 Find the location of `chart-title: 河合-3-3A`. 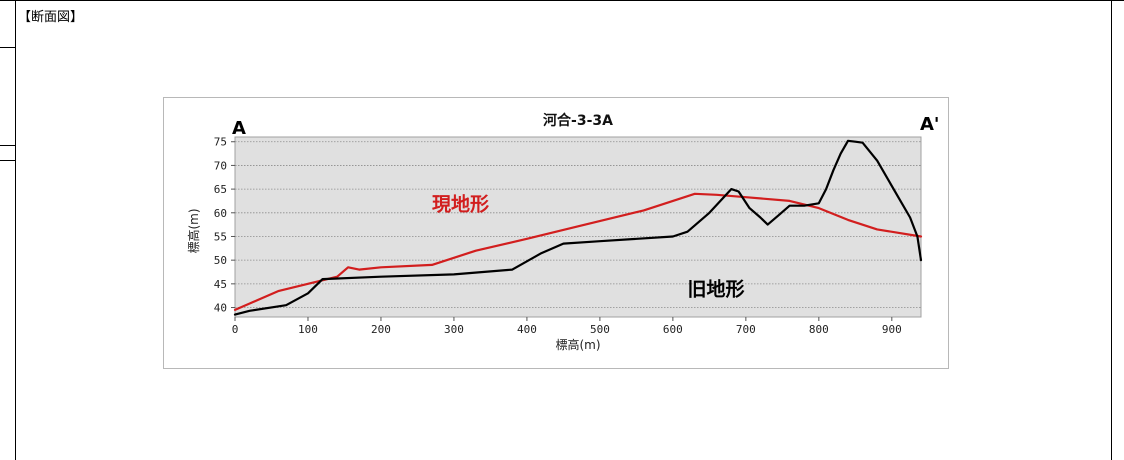

chart-title: 河合-3-3A is located at coordinates (578, 120).